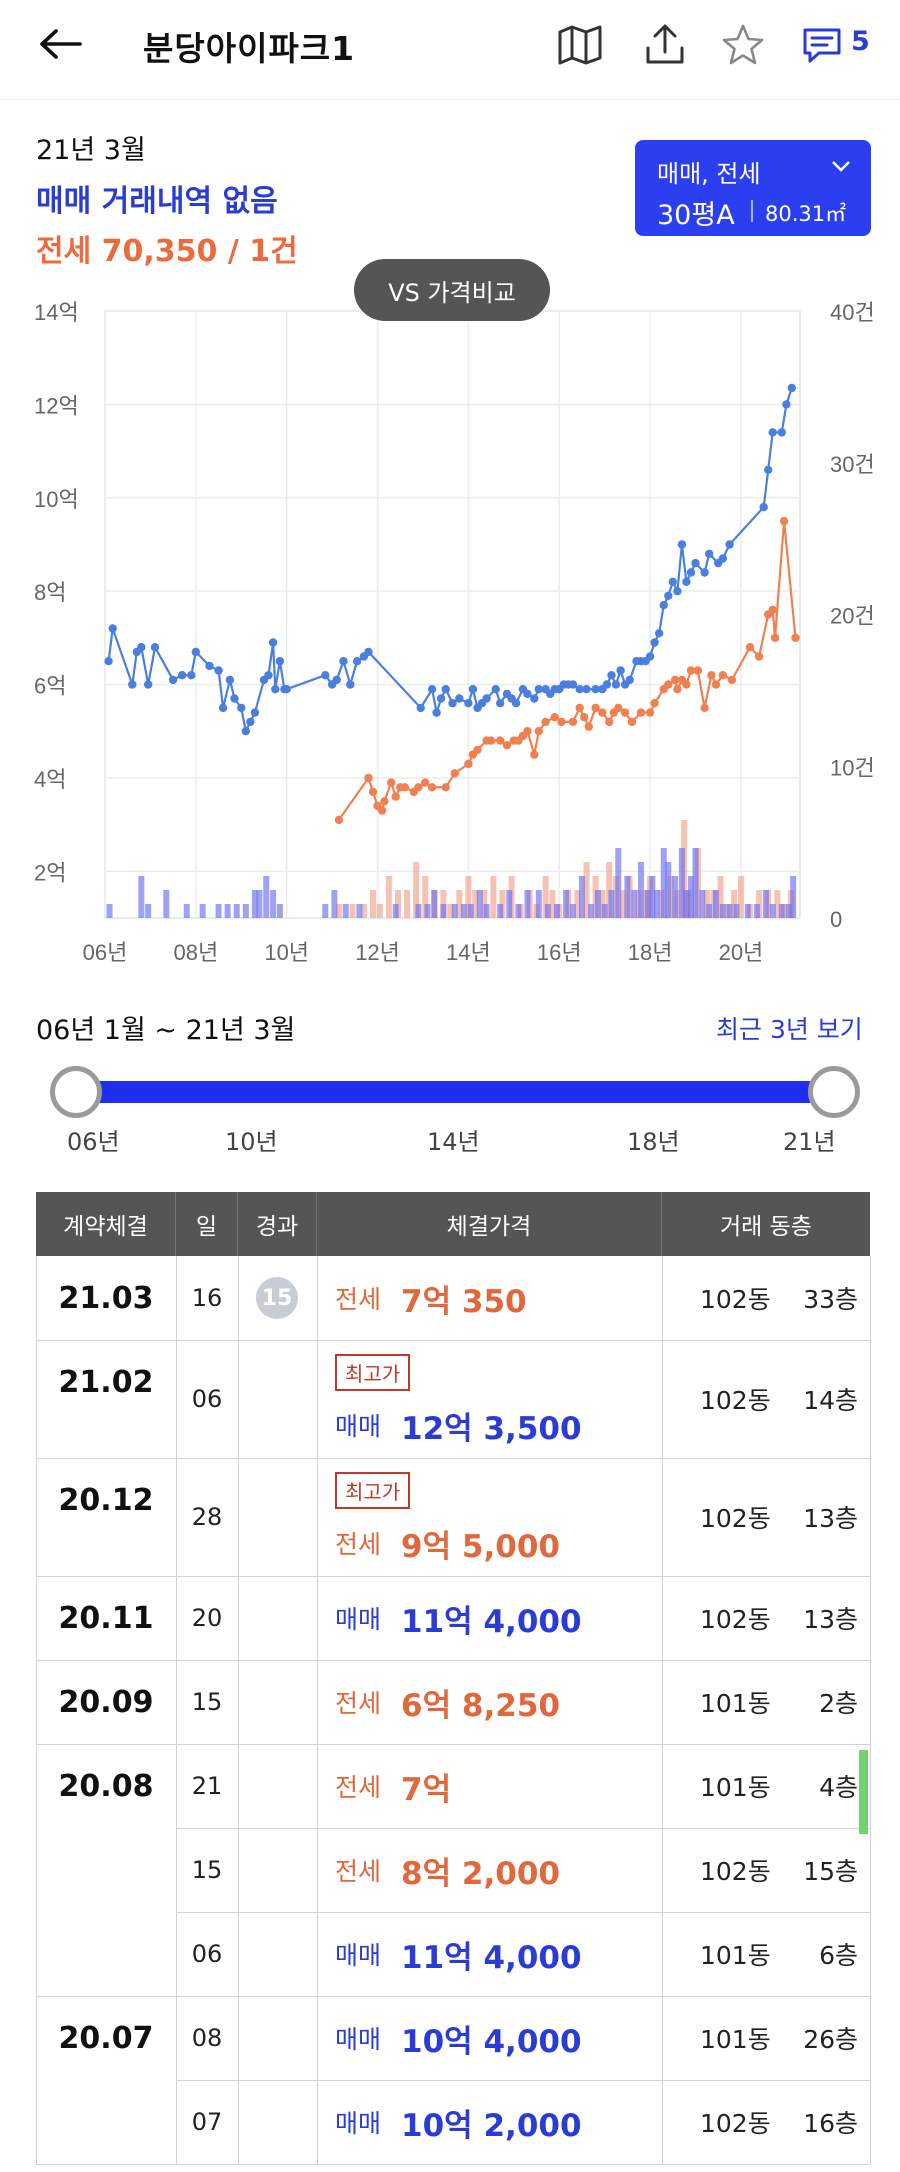 The image size is (900, 2172). What do you see at coordinates (455, 1092) in the screenshot?
I see `range-slider-track` at bounding box center [455, 1092].